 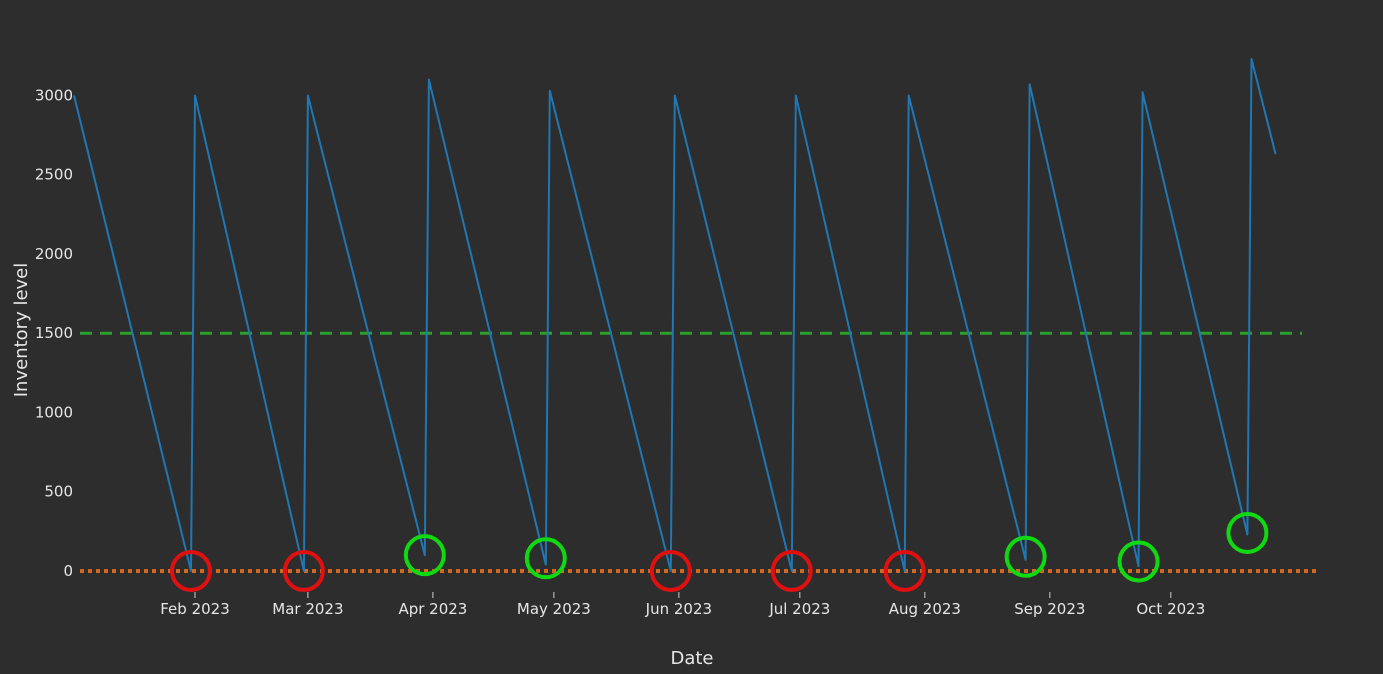 I want to click on x-tick-label: Jun 2023, so click(x=678, y=609).